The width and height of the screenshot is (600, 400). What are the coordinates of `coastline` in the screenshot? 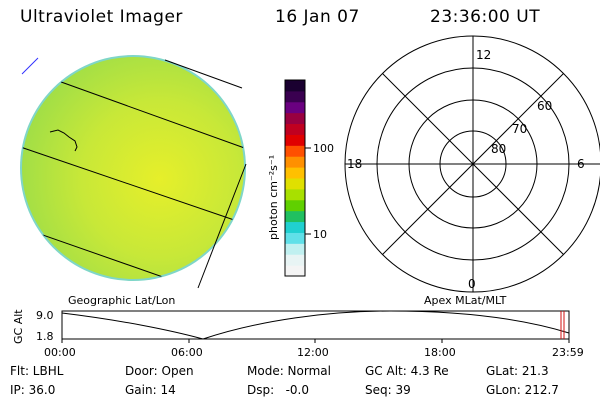 It's located at (63, 140).